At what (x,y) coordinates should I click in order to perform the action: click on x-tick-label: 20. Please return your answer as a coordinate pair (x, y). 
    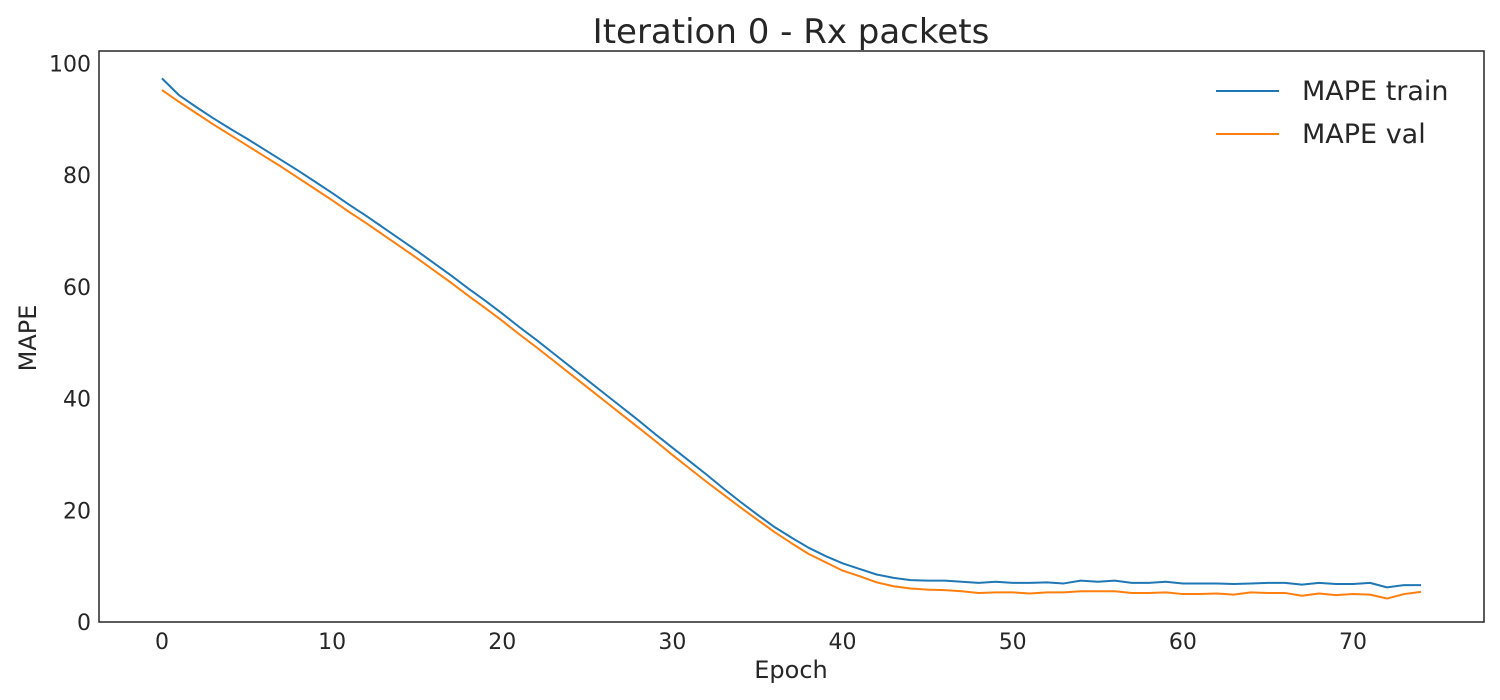
    Looking at the image, I should click on (502, 642).